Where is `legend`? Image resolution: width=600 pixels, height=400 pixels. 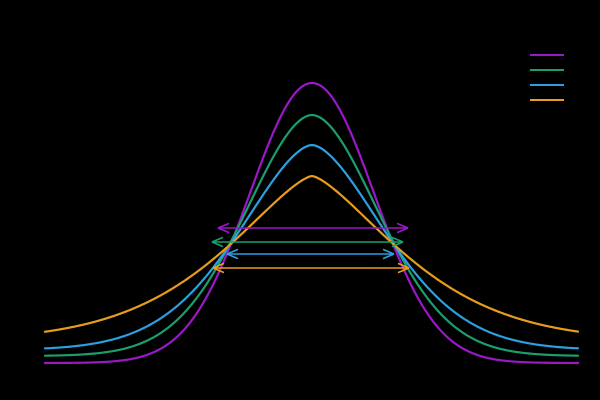 legend is located at coordinates (560, 81).